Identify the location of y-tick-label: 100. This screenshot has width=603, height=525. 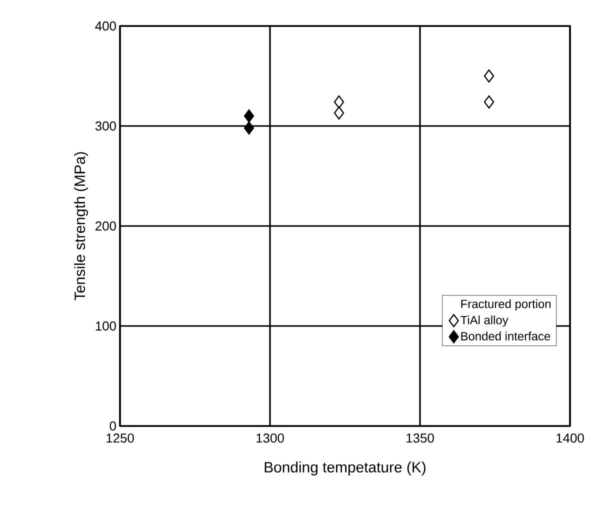
(106, 326).